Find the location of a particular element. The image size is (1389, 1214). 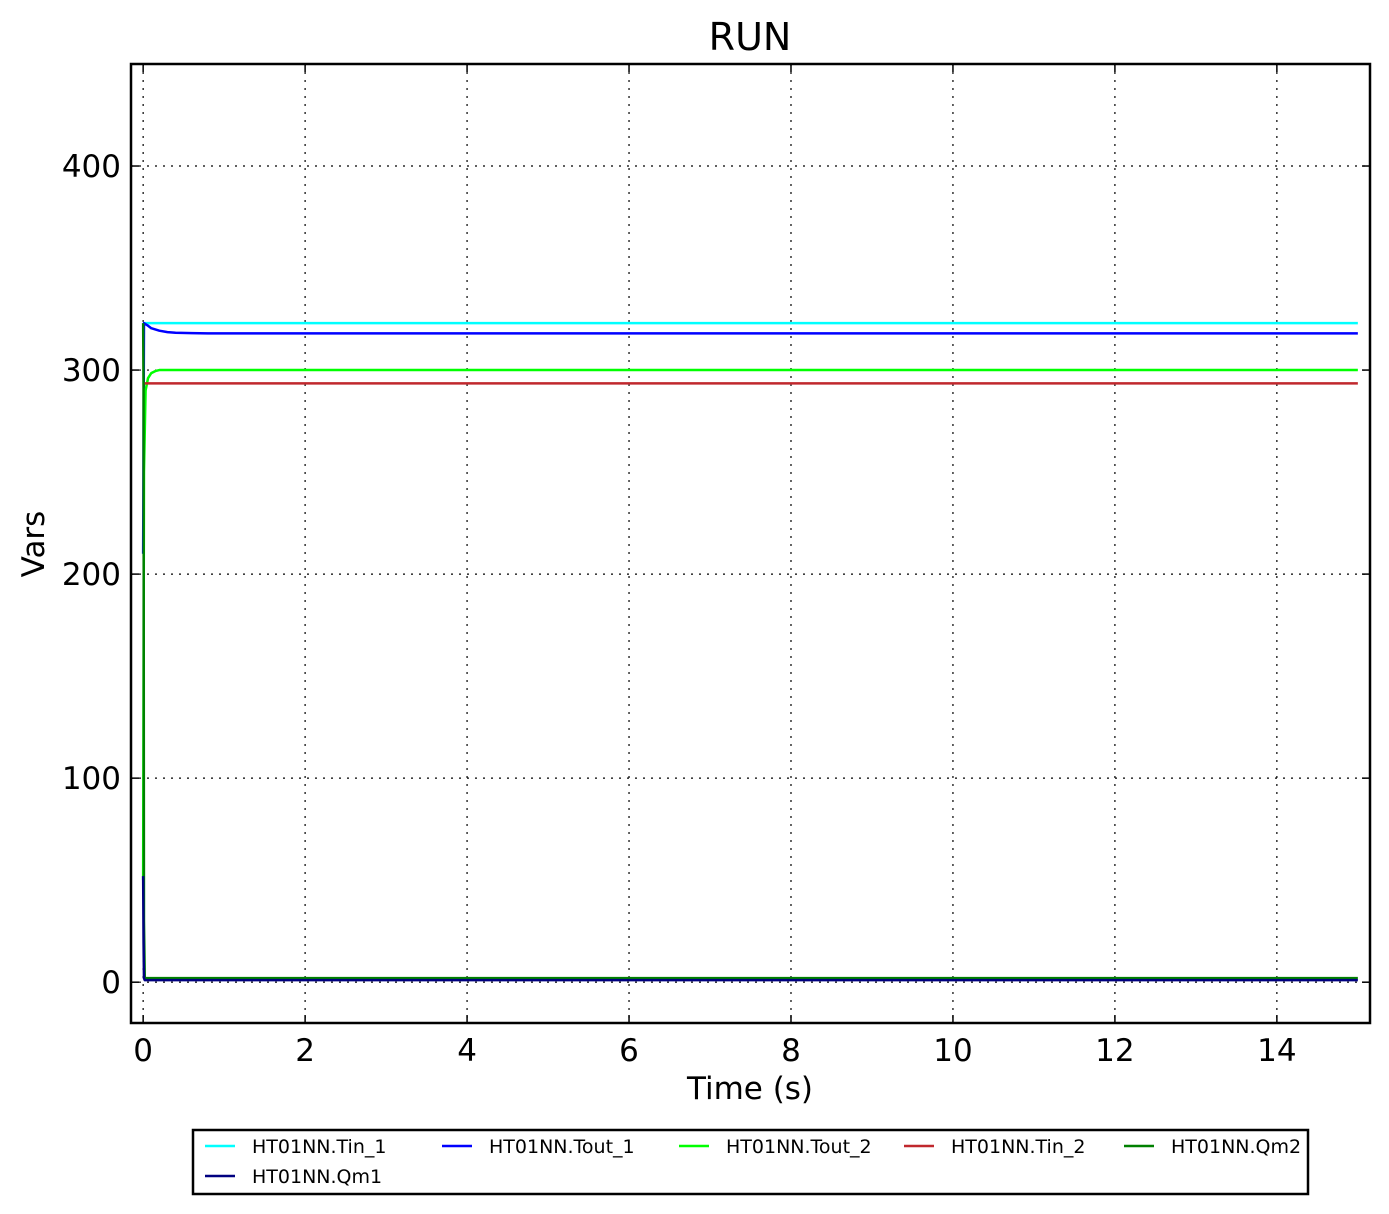

y-tick-label: 200 is located at coordinates (91, 575).